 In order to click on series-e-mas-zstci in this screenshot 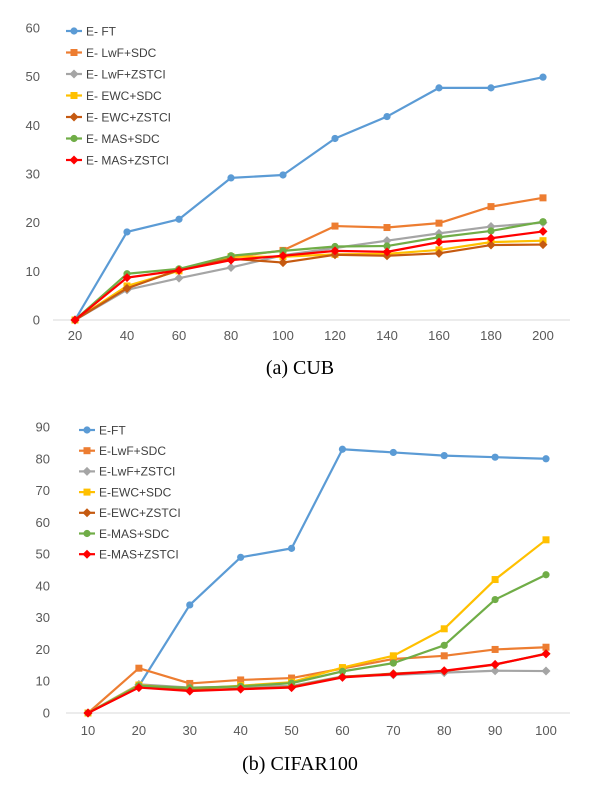, I will do `click(309, 275)`.